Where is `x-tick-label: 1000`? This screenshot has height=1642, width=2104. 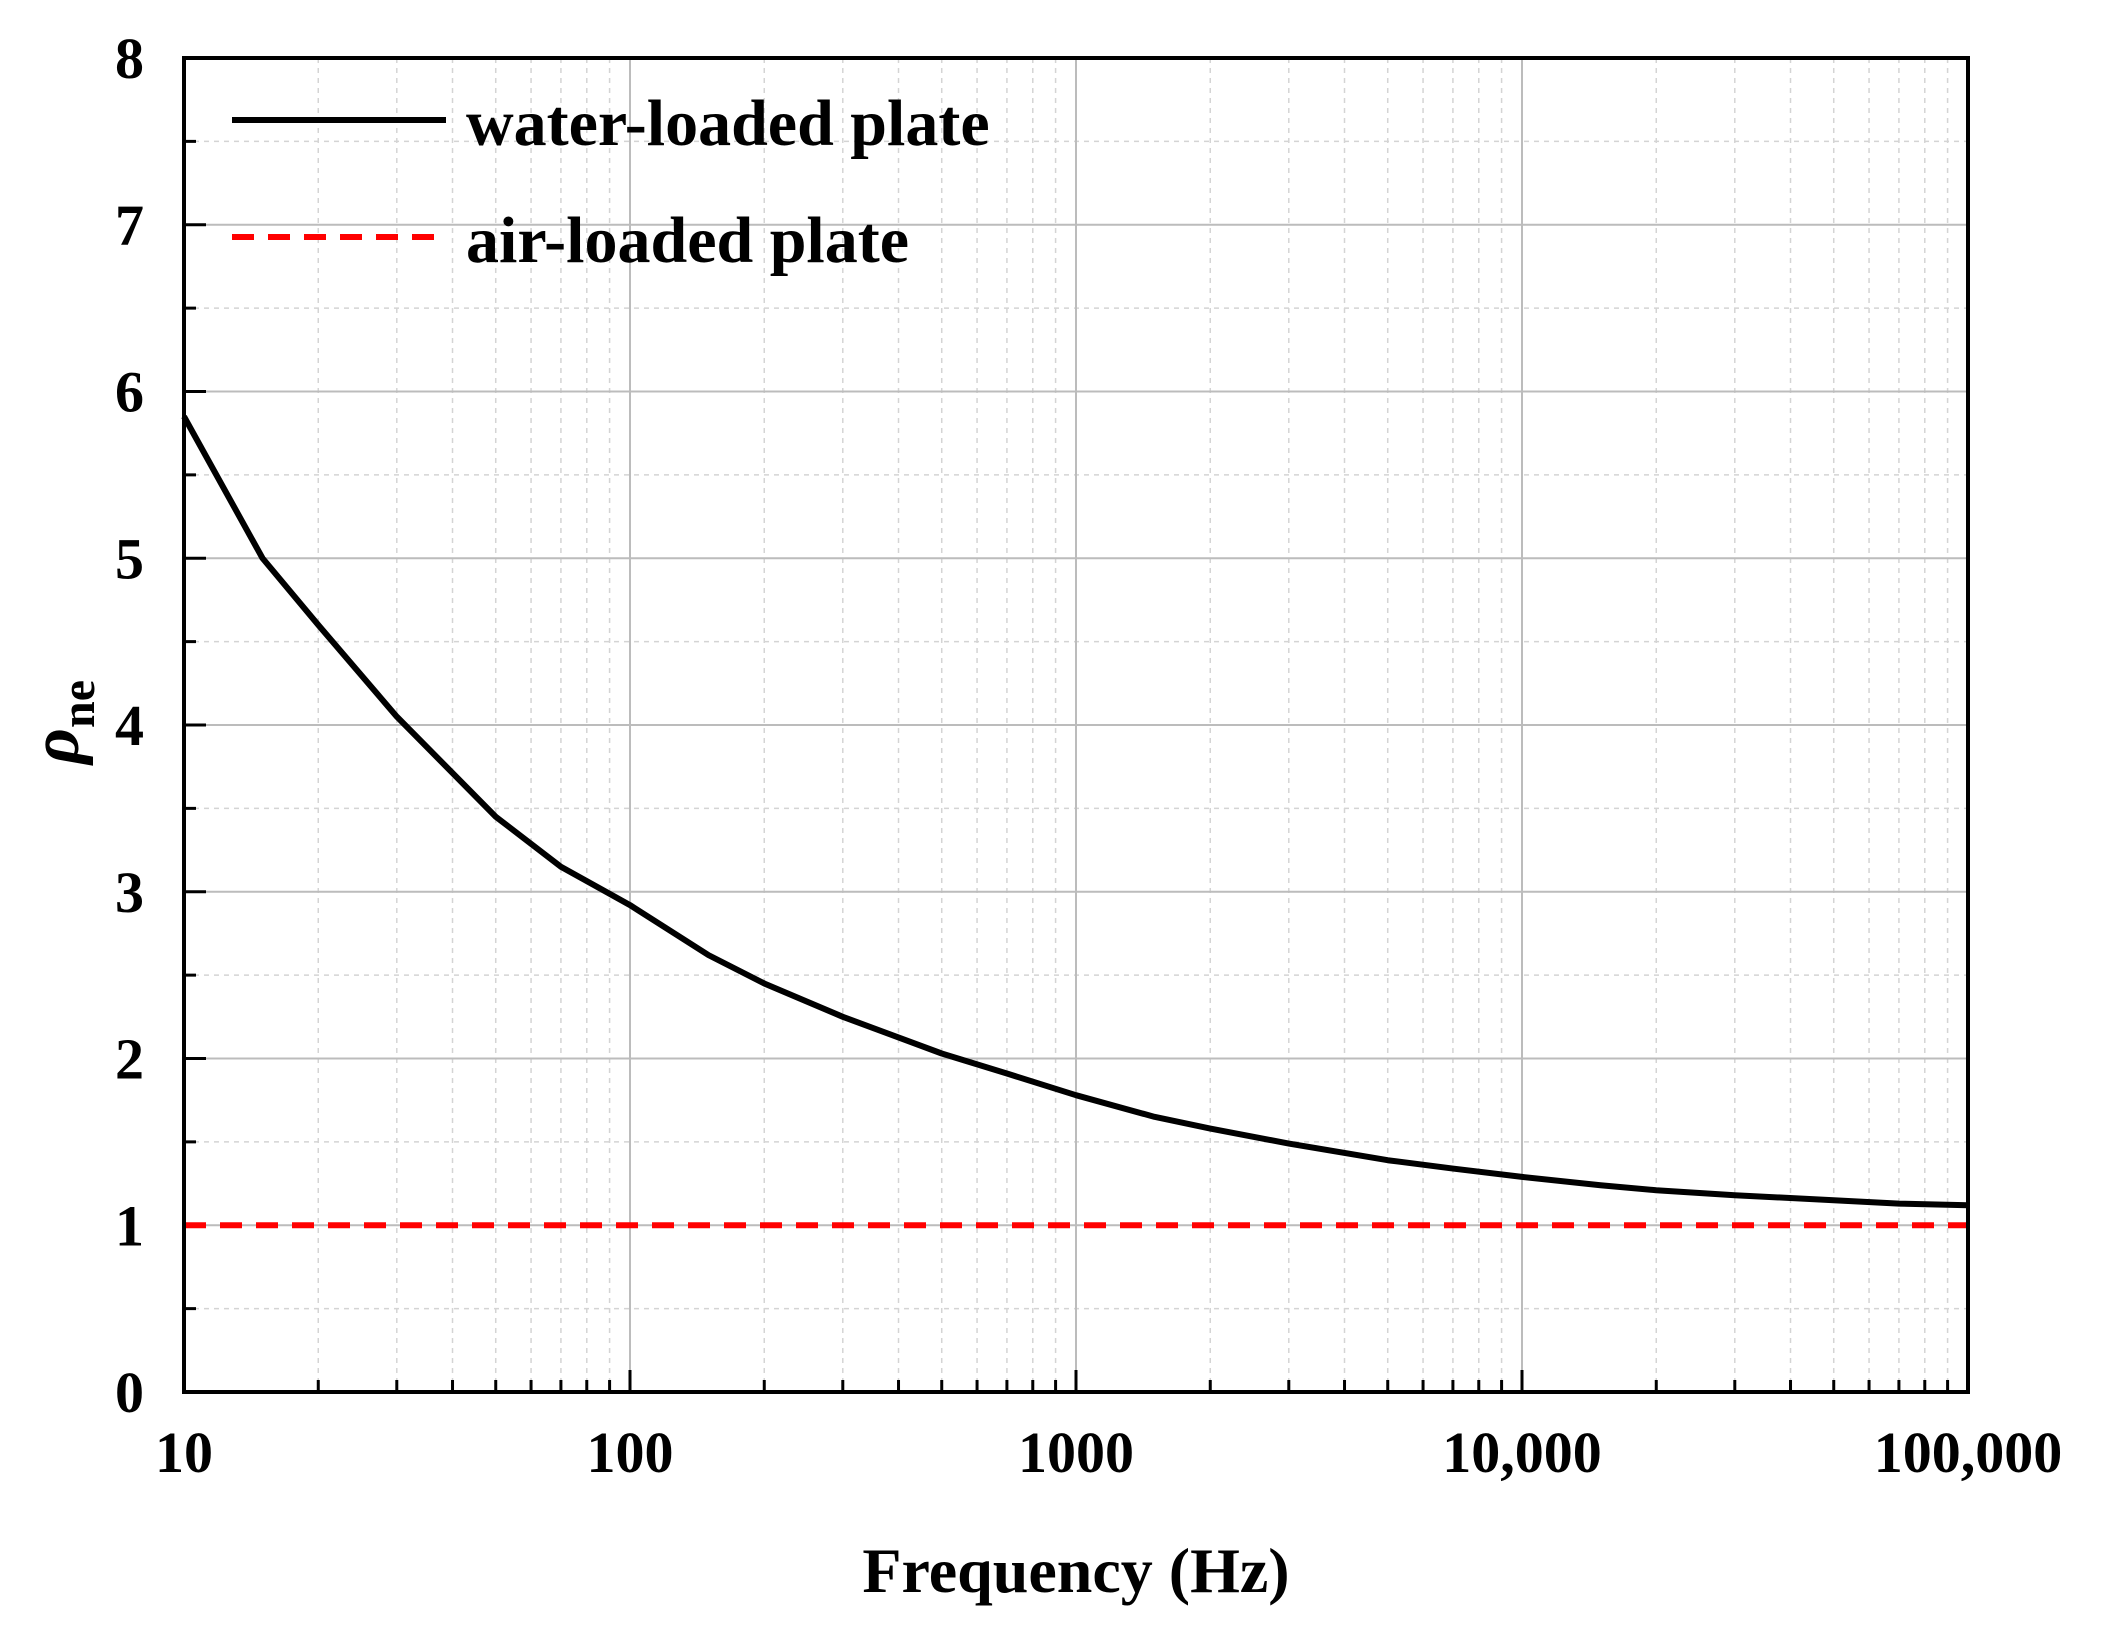
x-tick-label: 1000 is located at coordinates (1076, 1452).